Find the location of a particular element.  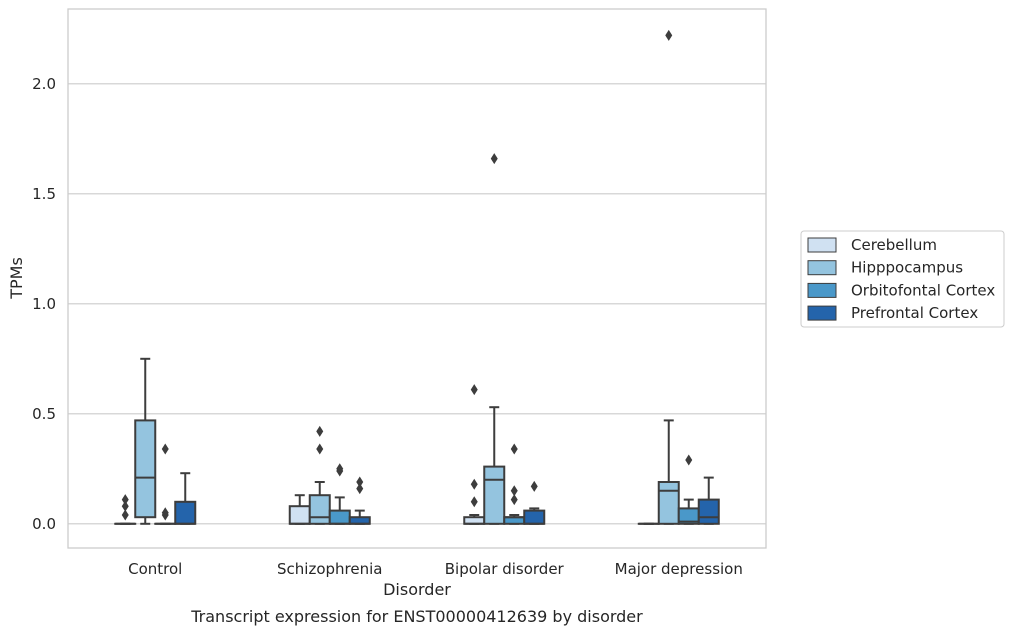

y-tick-label: 1.5 is located at coordinates (44, 194).